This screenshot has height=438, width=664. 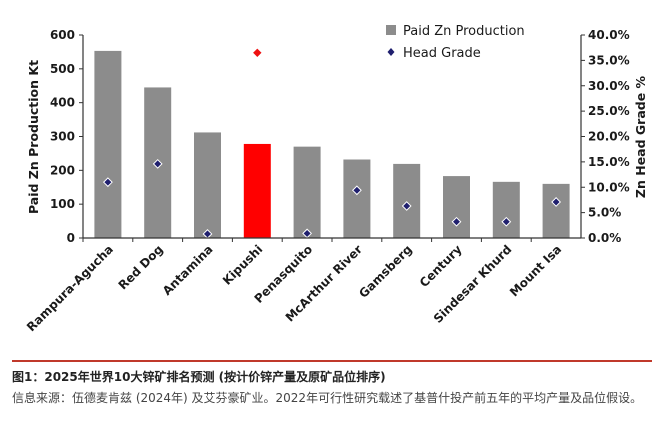 I want to click on legend-bar-swatch, so click(x=391, y=30).